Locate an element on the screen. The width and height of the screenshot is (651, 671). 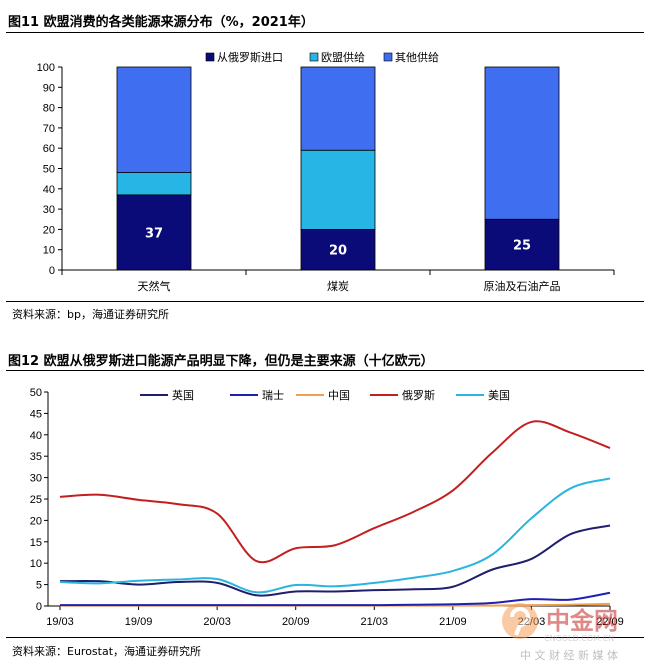
legend-label: 从俄罗斯进口 is located at coordinates (250, 57).